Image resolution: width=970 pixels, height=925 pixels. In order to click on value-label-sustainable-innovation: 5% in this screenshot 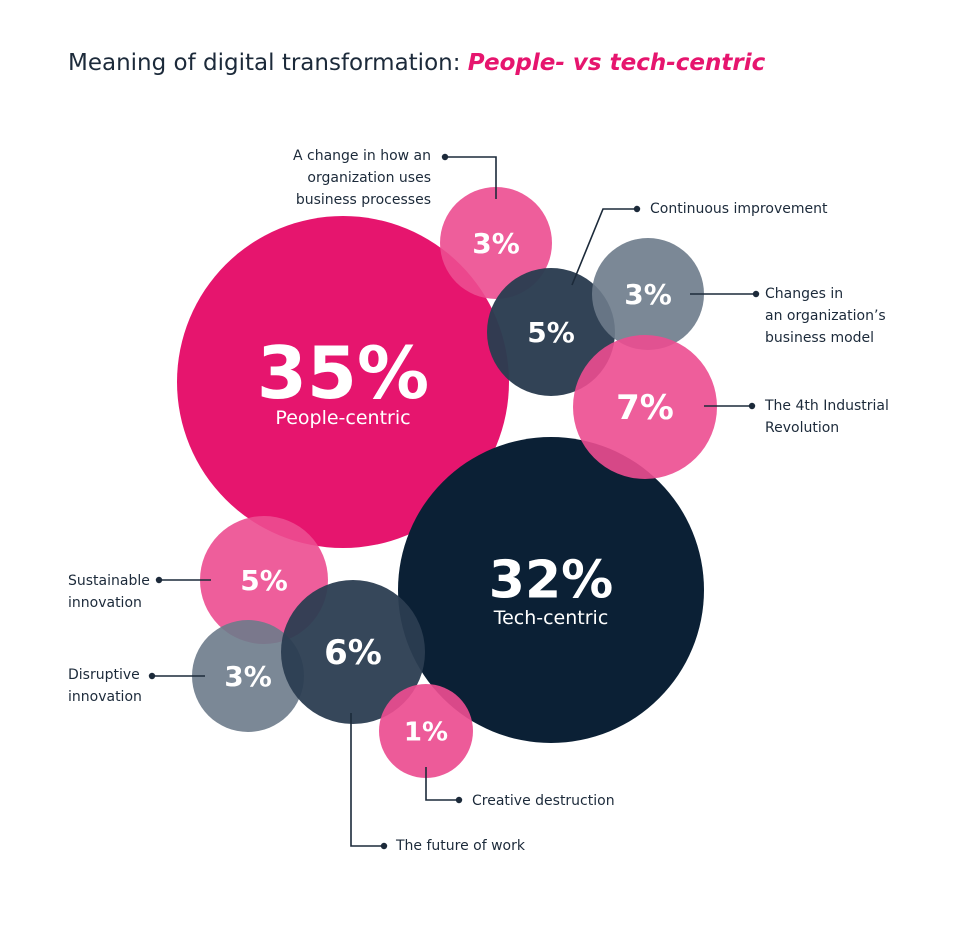, I will do `click(264, 580)`.